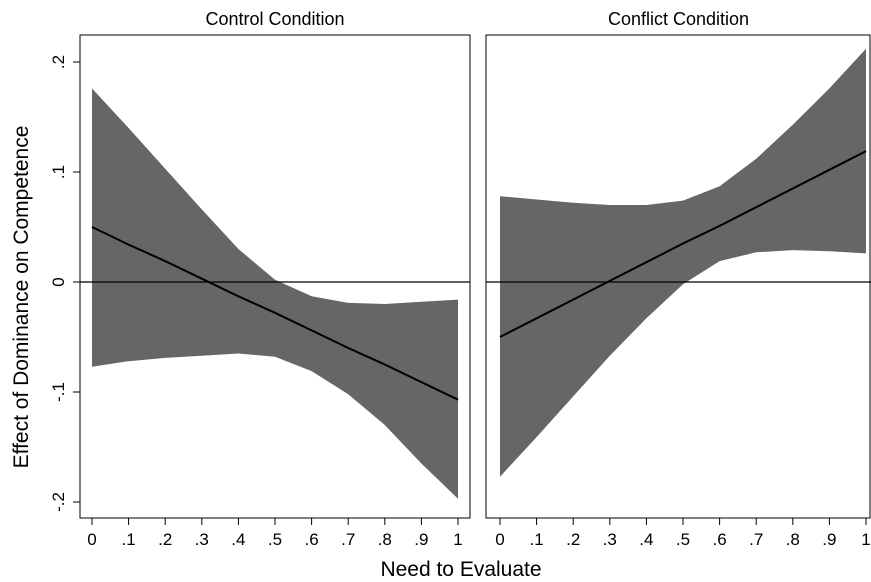 The image size is (871, 582). What do you see at coordinates (274, 19) in the screenshot?
I see `panel-title: Control Condition` at bounding box center [274, 19].